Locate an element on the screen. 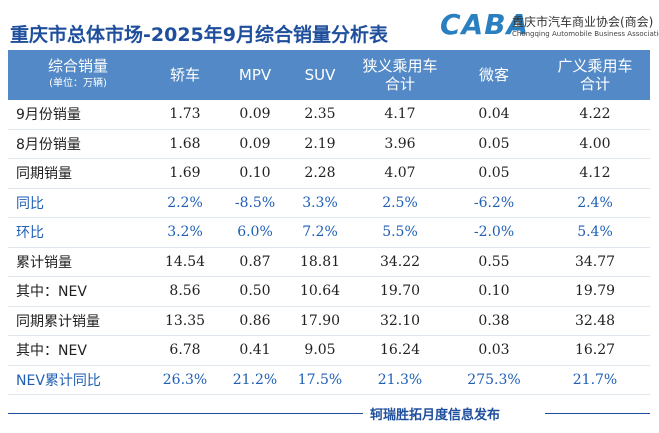 Image resolution: width=659 pixels, height=433 pixels. cell: 17.5% is located at coordinates (320, 380).